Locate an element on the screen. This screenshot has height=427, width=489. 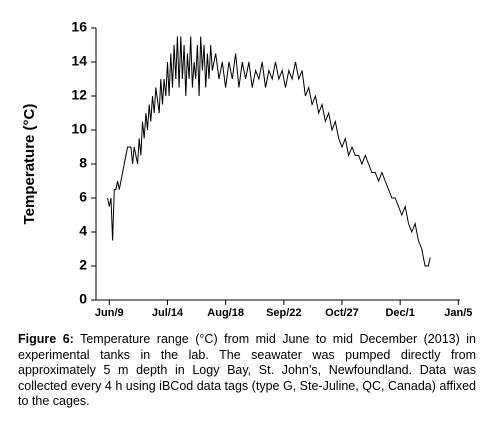
caption-label: Figure 6: is located at coordinates (46, 339).